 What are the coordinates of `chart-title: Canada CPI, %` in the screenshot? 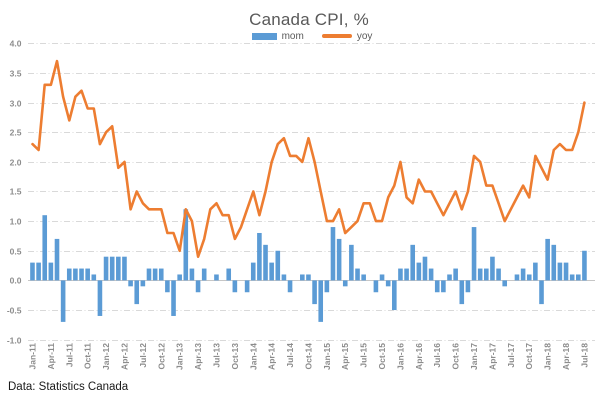 It's located at (309, 19).